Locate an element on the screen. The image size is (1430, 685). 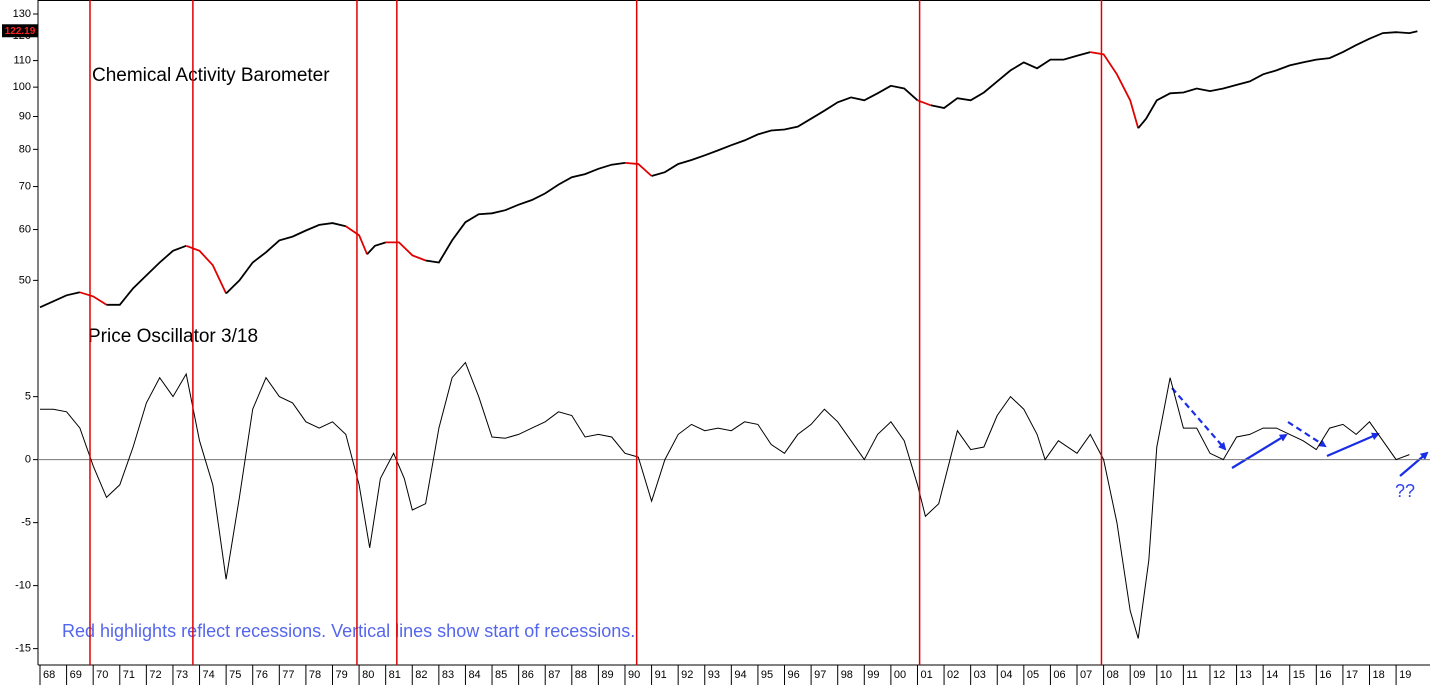
x-tick-label: 86 is located at coordinates (528, 675).